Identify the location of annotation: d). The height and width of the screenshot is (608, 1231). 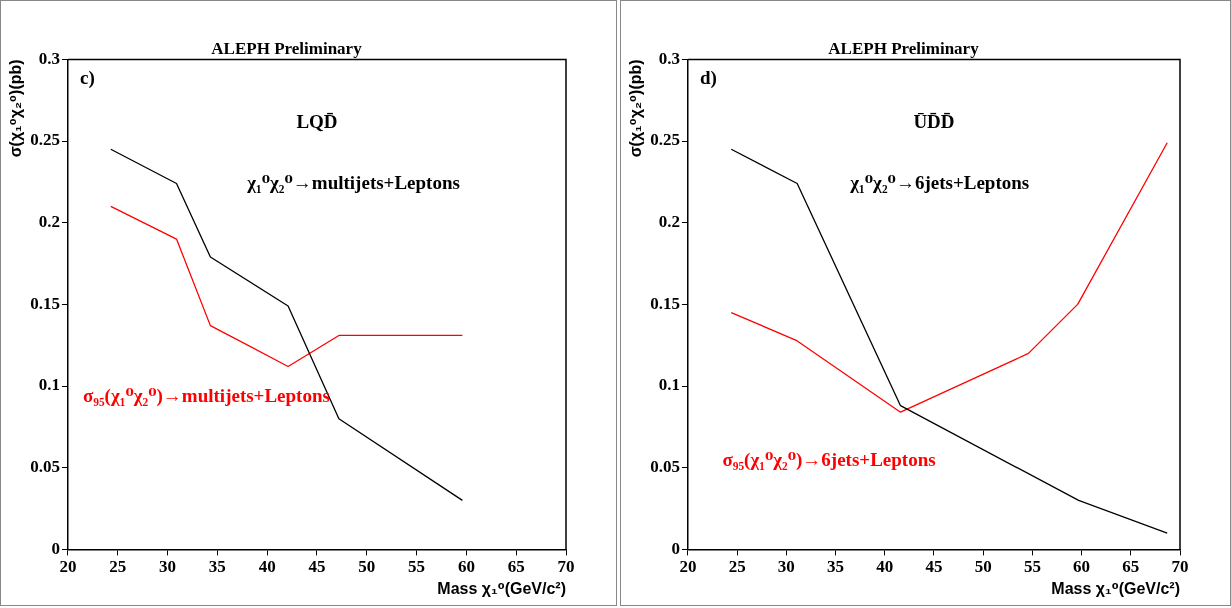
(708, 78).